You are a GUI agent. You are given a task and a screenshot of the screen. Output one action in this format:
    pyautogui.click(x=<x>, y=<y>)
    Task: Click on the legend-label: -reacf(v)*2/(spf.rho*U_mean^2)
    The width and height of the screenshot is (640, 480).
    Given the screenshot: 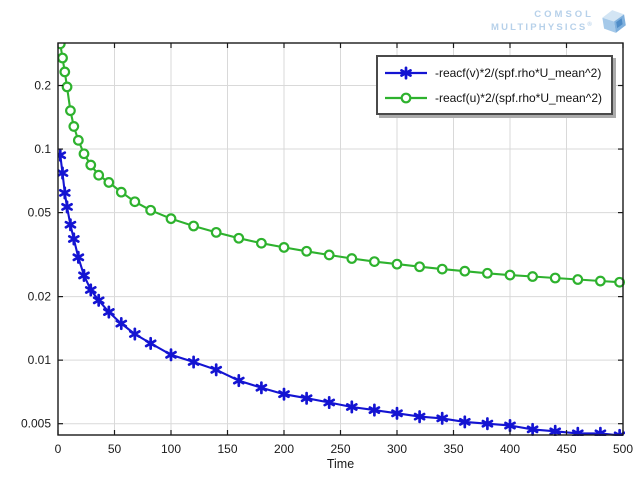 What is the action you would take?
    pyautogui.click(x=518, y=72)
    